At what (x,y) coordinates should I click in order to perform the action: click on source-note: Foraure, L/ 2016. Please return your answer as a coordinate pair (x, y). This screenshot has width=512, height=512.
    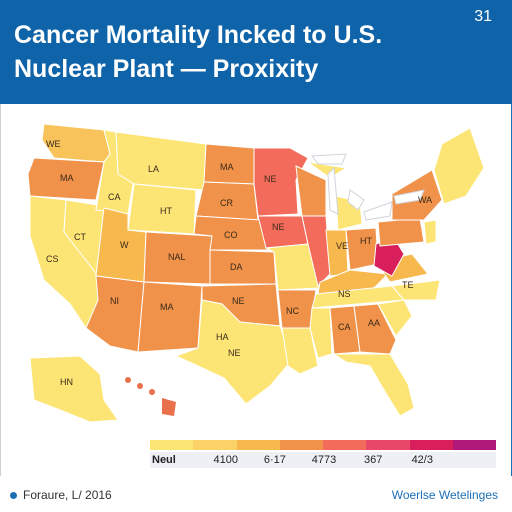
    Looking at the image, I should click on (61, 495).